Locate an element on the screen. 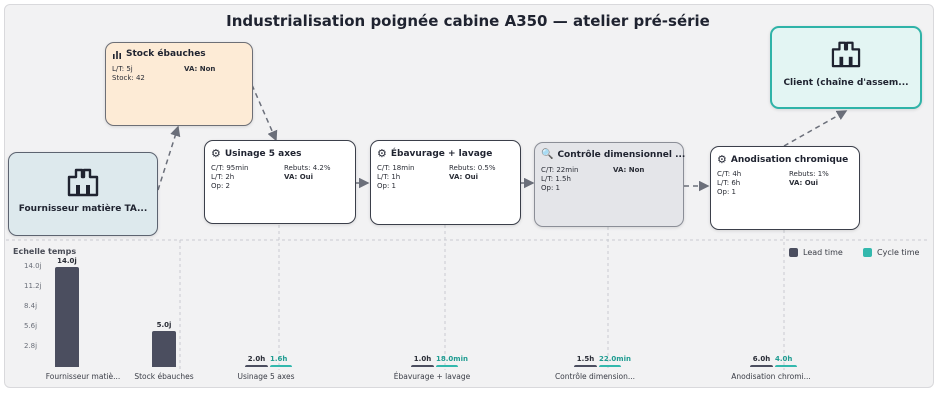 This screenshot has height=403, width=936. lead-time-value: 1.0h is located at coordinates (422, 359).